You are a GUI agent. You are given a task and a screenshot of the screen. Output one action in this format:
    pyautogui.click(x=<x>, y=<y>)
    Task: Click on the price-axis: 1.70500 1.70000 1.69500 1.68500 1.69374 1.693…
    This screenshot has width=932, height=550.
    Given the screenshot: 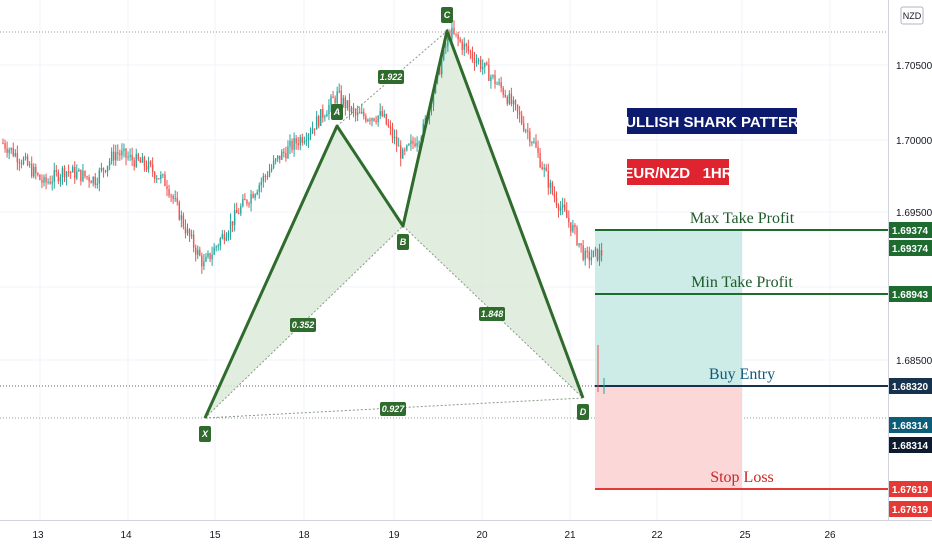 What is the action you would take?
    pyautogui.click(x=910, y=260)
    